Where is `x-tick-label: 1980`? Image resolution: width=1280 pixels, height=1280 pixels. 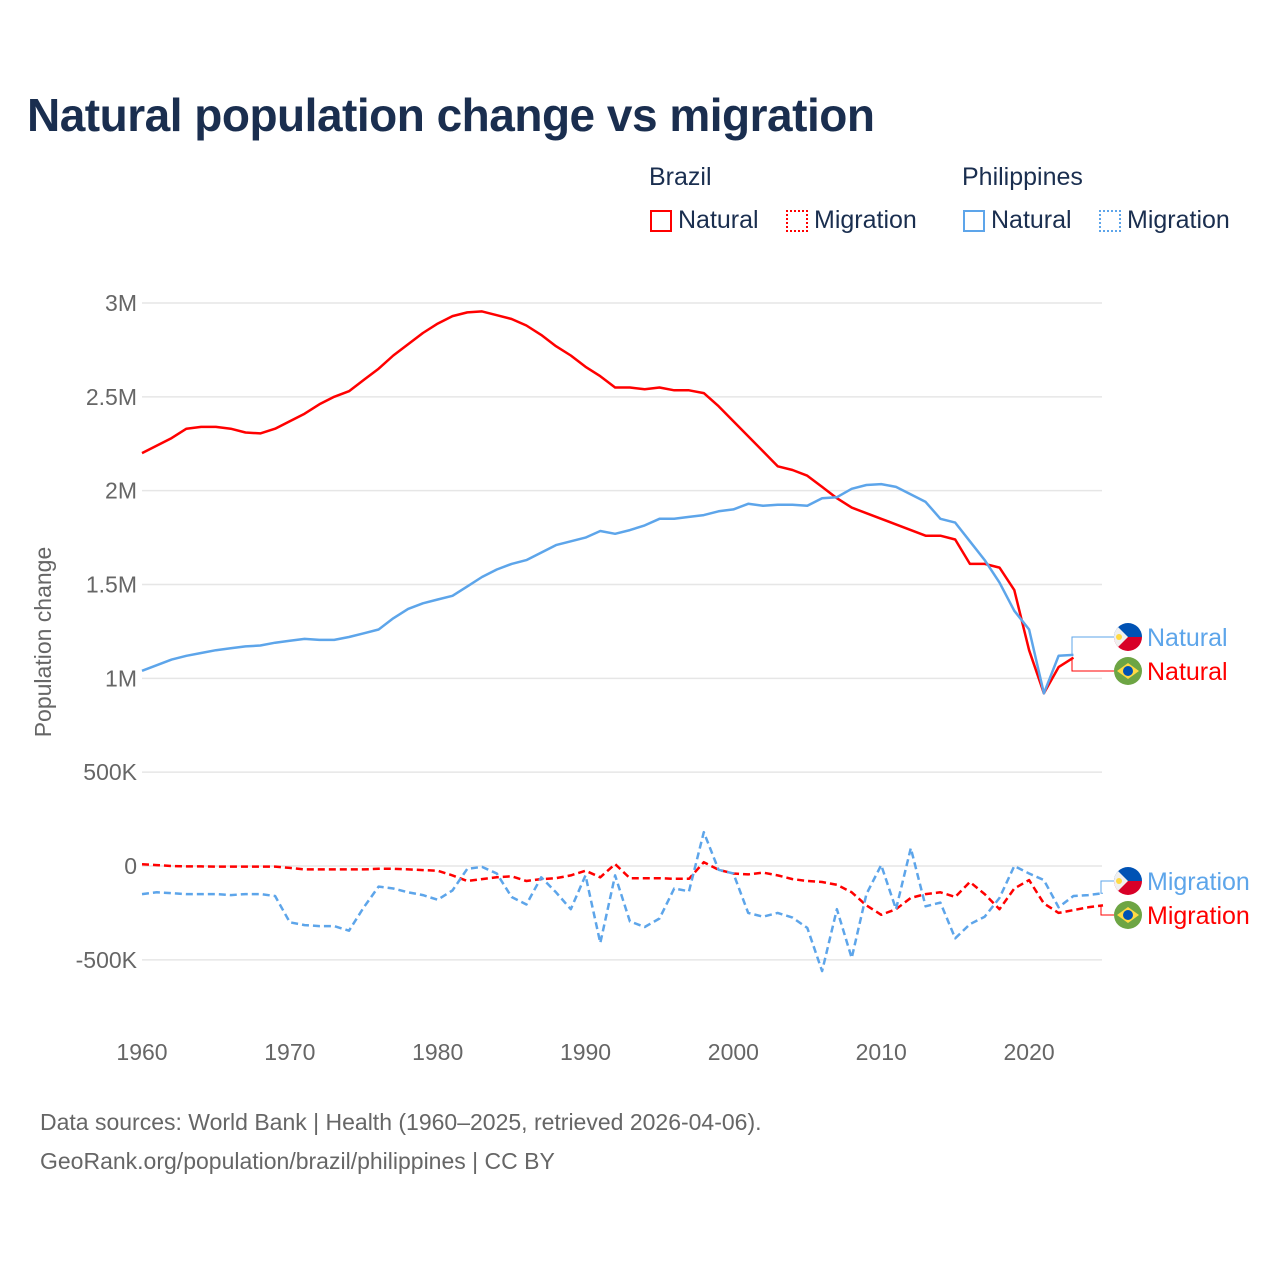 x-tick-label: 1980 is located at coordinates (437, 1052).